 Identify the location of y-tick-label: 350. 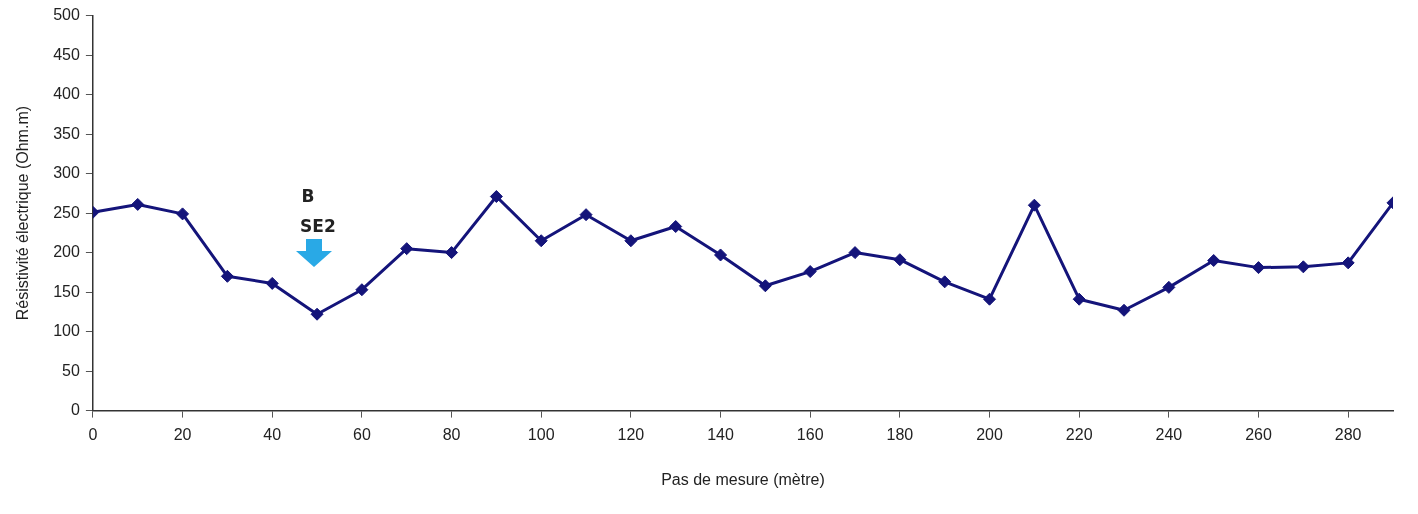
(66, 133).